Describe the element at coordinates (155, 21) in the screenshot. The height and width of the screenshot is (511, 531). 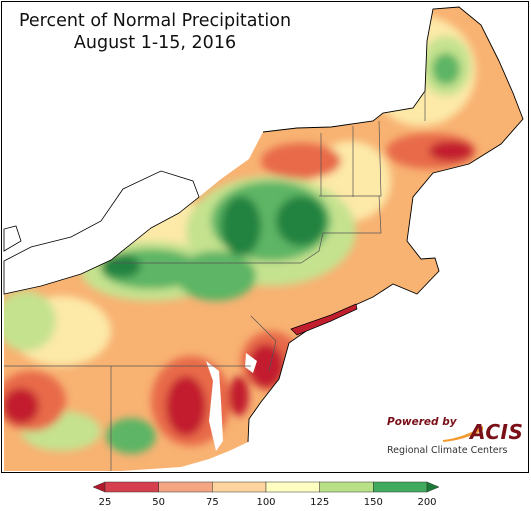
I see `title-line-1: Percent of Normal Precipitation` at that location.